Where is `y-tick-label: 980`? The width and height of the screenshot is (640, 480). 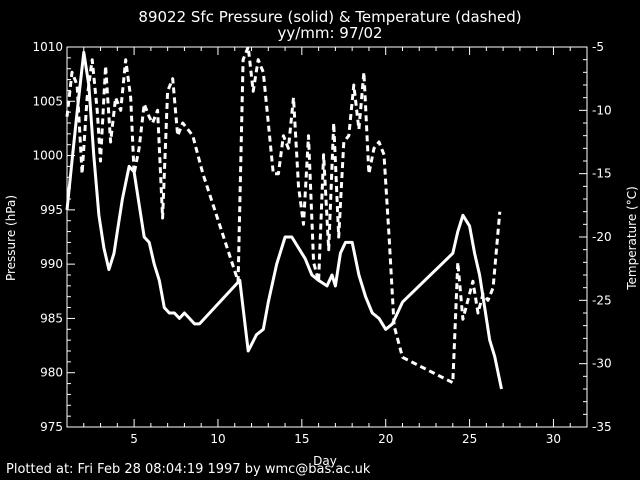 y-tick-label: 980 is located at coordinates (51, 373).